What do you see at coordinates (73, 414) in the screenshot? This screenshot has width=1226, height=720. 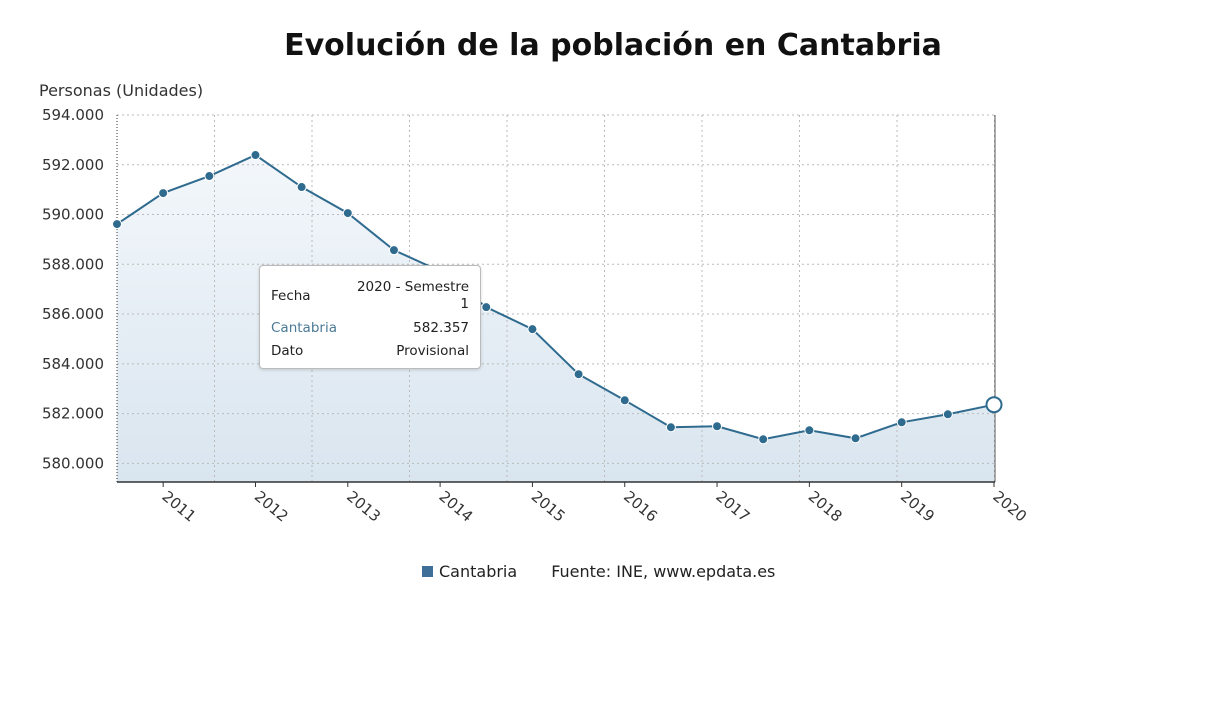 I see `y-tick-label: 582.000` at bounding box center [73, 414].